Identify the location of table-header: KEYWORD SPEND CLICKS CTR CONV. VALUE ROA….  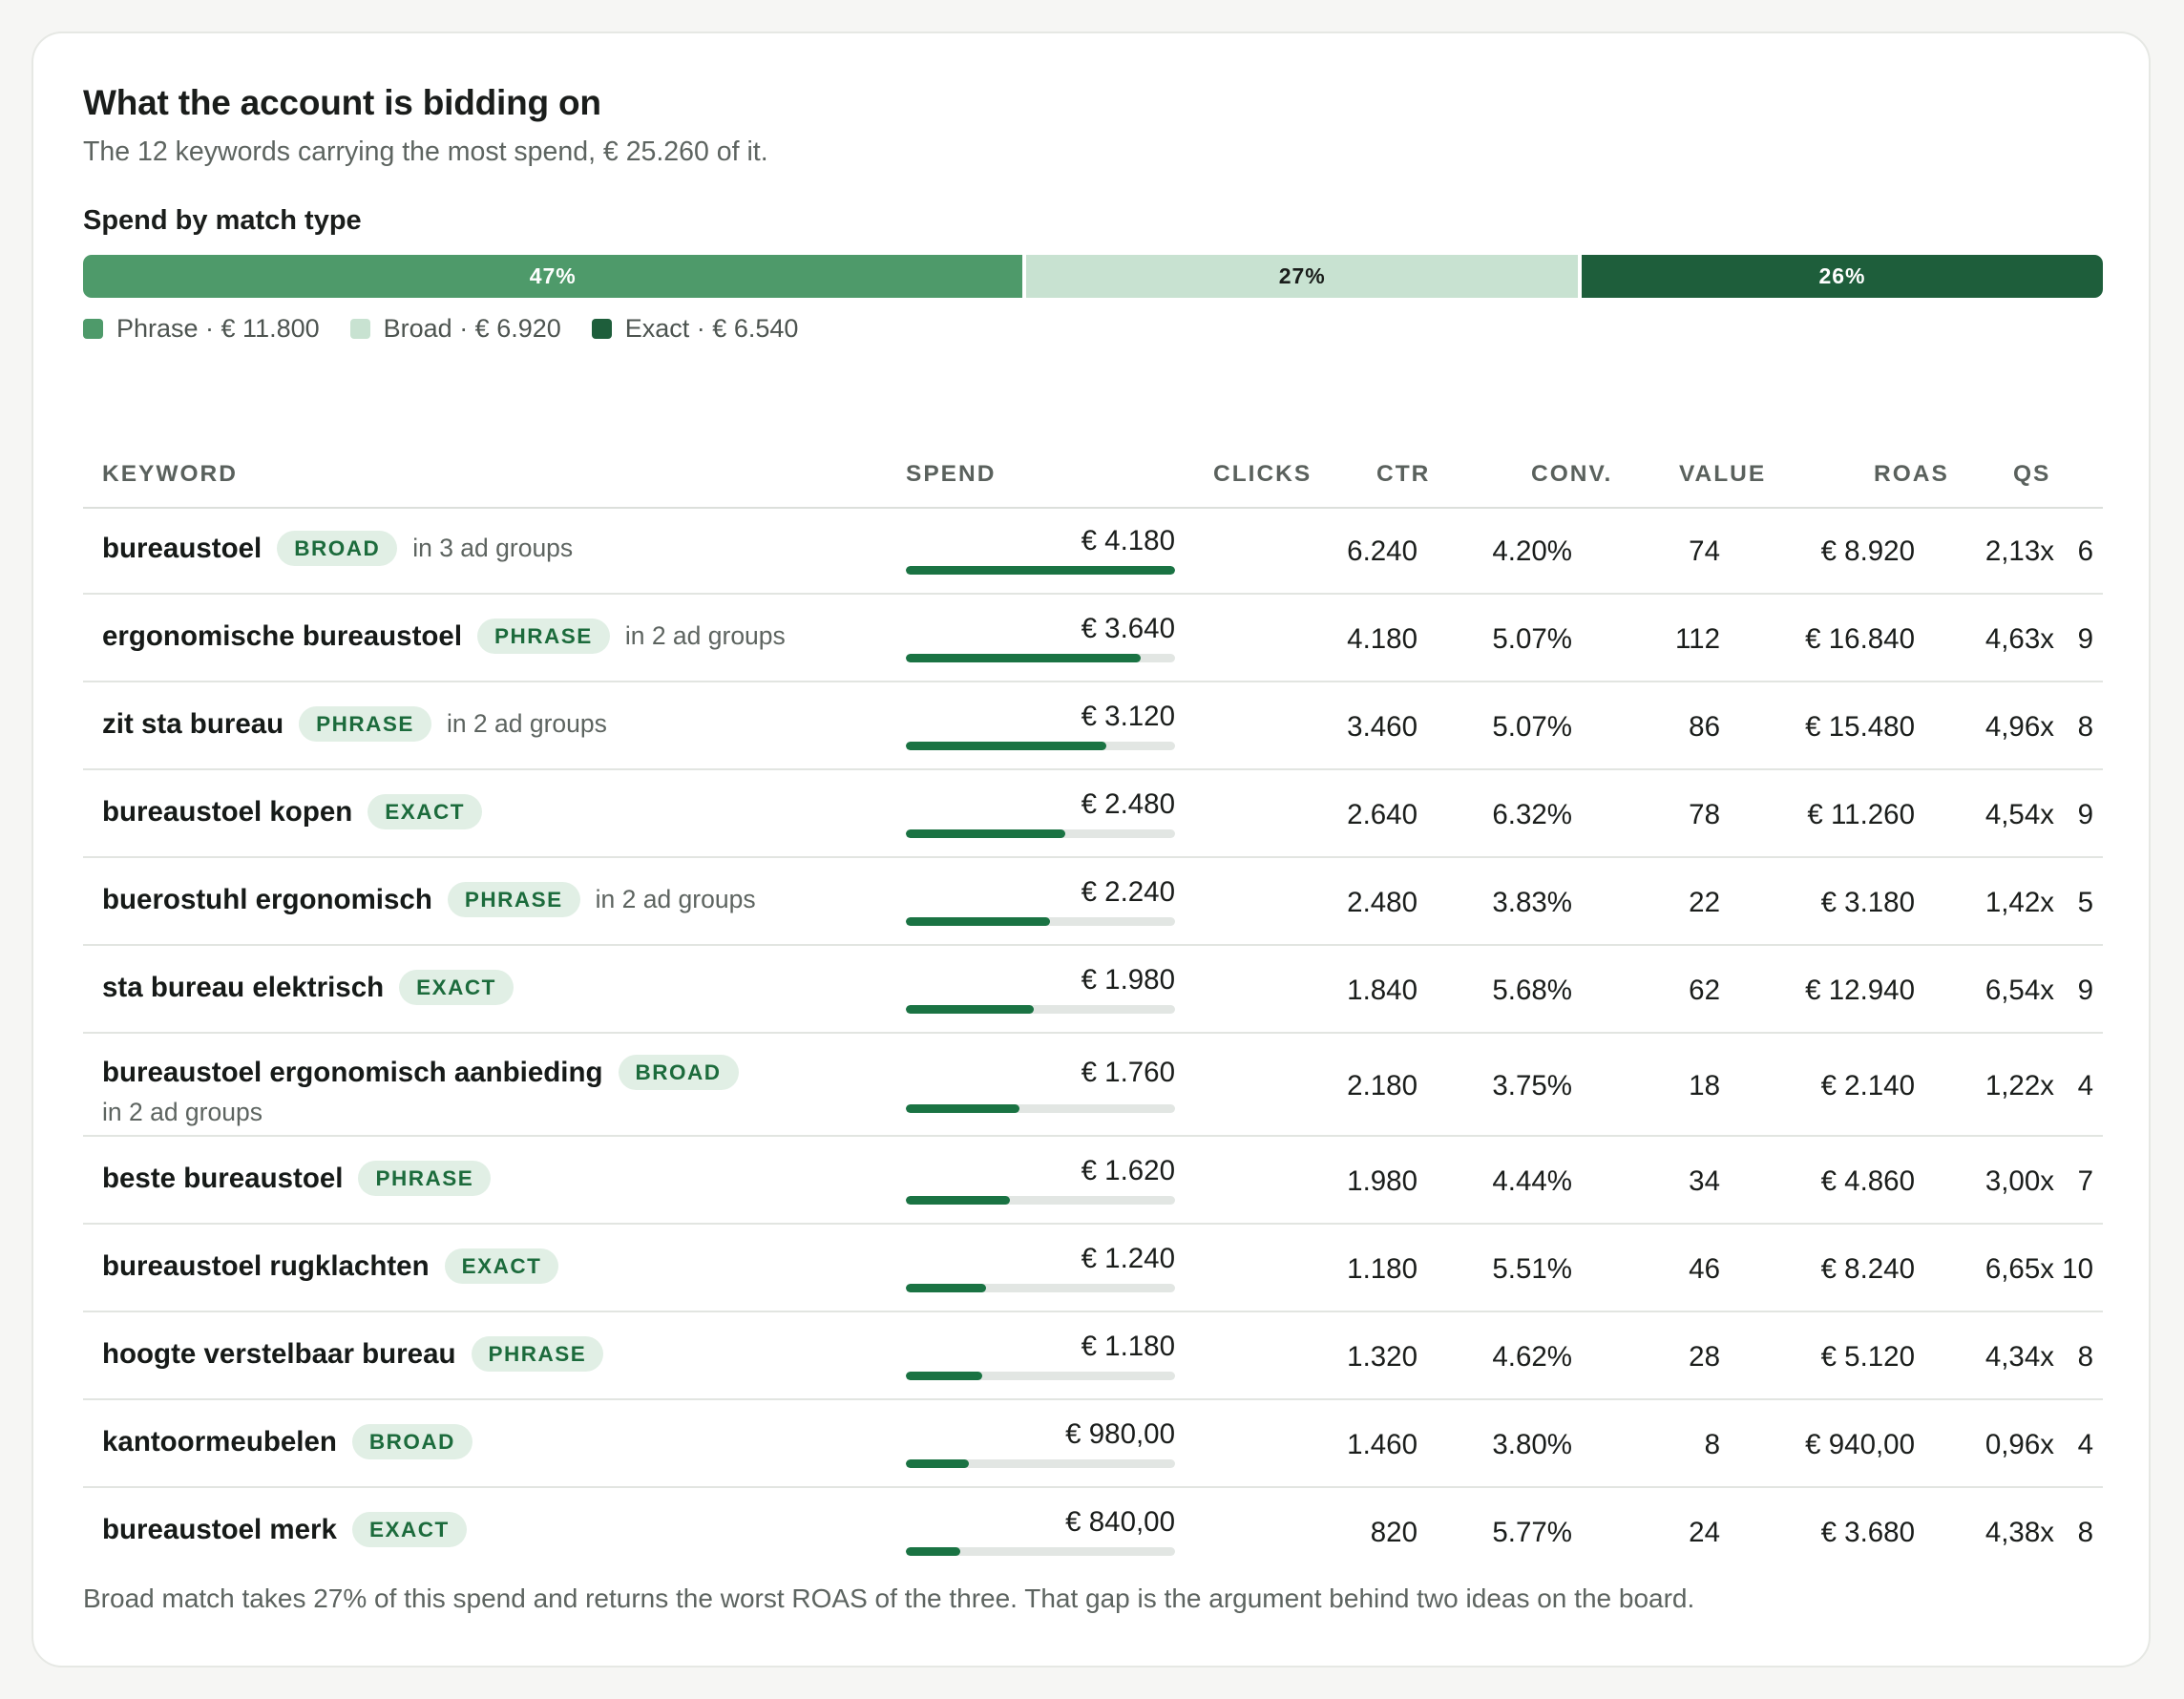
(1093, 475).